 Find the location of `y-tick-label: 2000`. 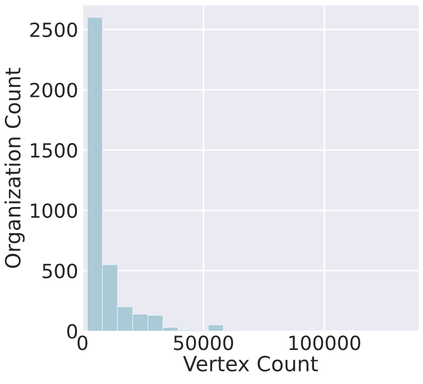

y-tick-label: 2000 is located at coordinates (54, 90).